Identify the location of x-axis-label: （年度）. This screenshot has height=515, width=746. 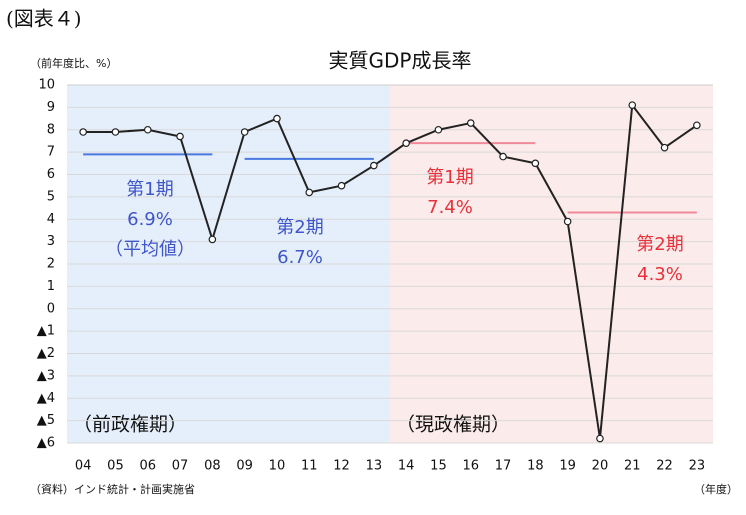
(716, 489).